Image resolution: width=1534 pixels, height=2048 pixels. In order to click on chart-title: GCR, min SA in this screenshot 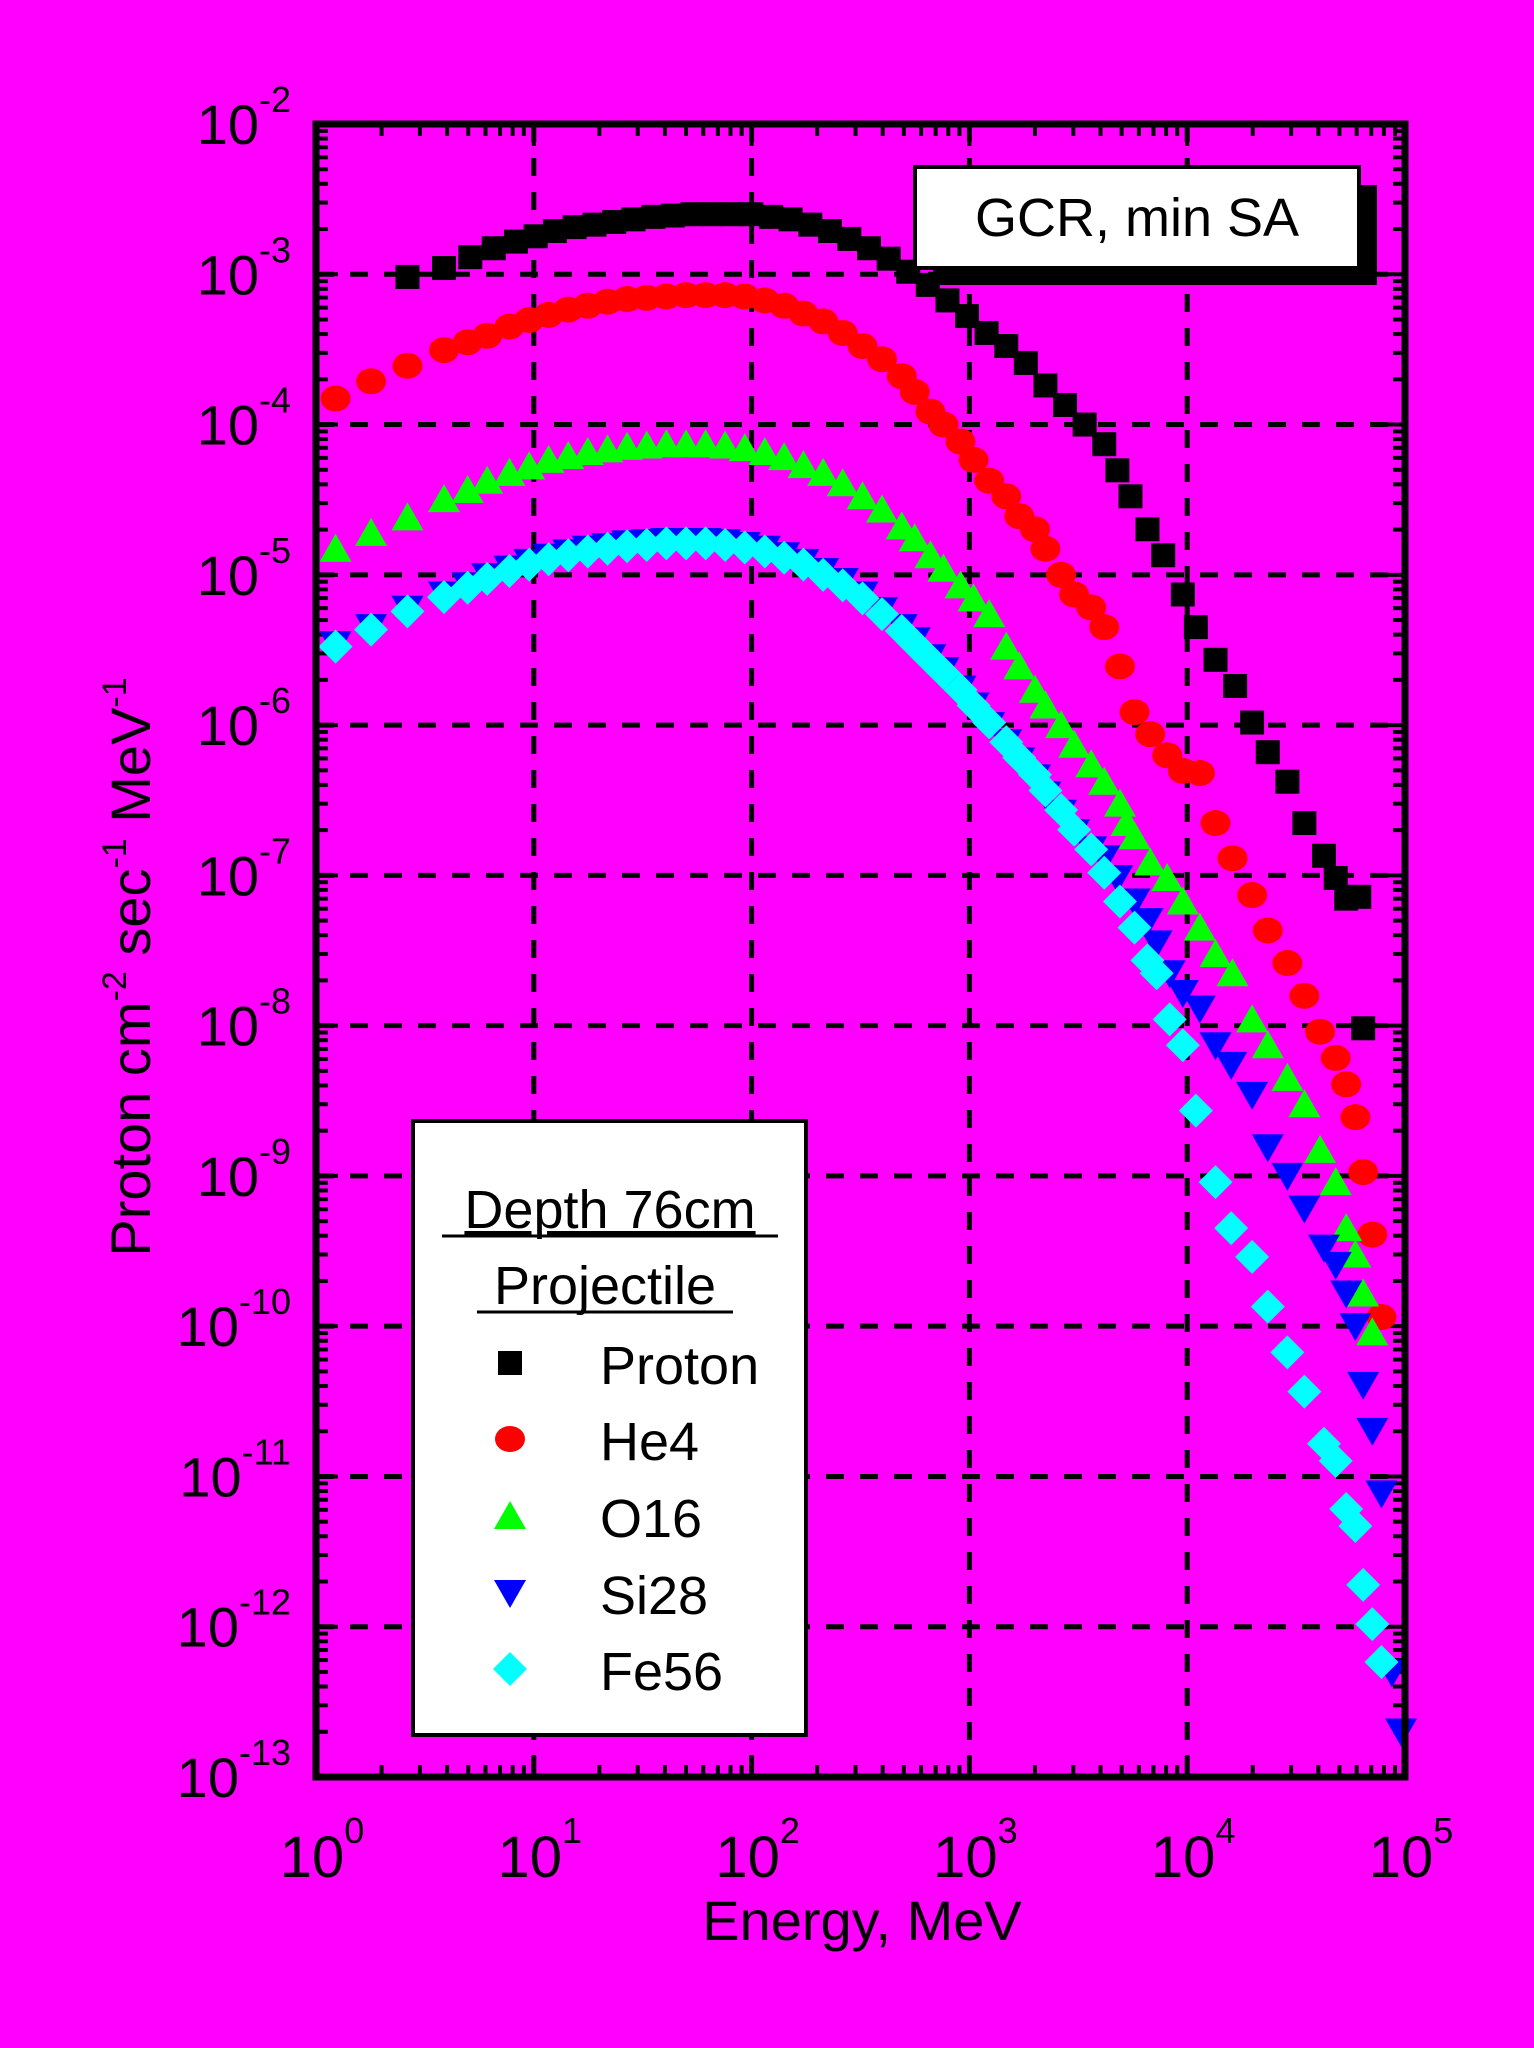, I will do `click(1137, 218)`.